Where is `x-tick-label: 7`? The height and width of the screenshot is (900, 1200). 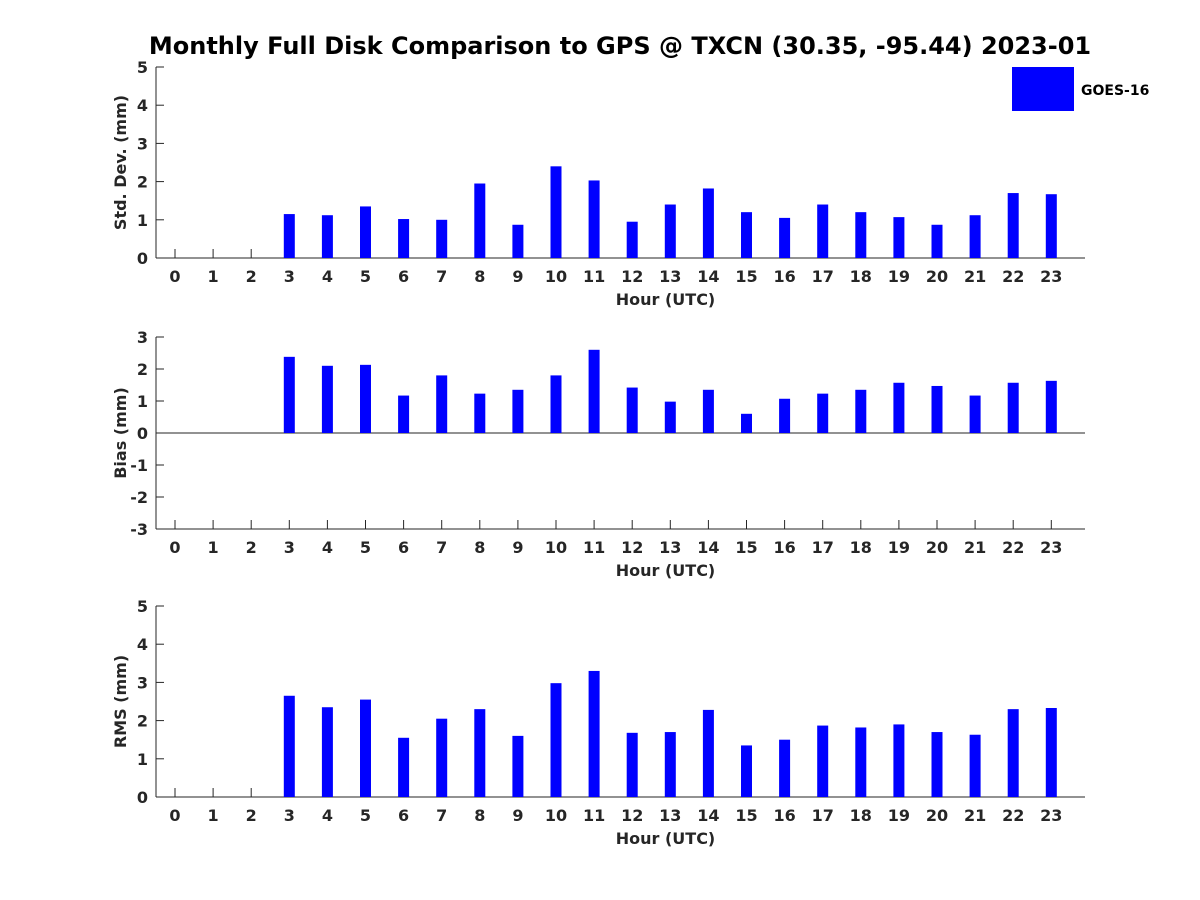 x-tick-label: 7 is located at coordinates (441, 815).